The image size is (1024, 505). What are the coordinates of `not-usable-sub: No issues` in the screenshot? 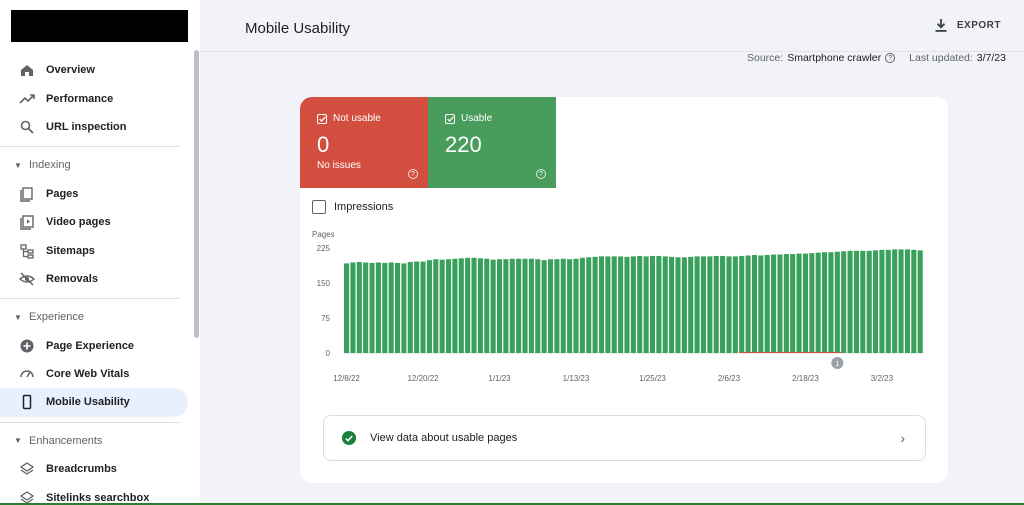 It's located at (339, 165).